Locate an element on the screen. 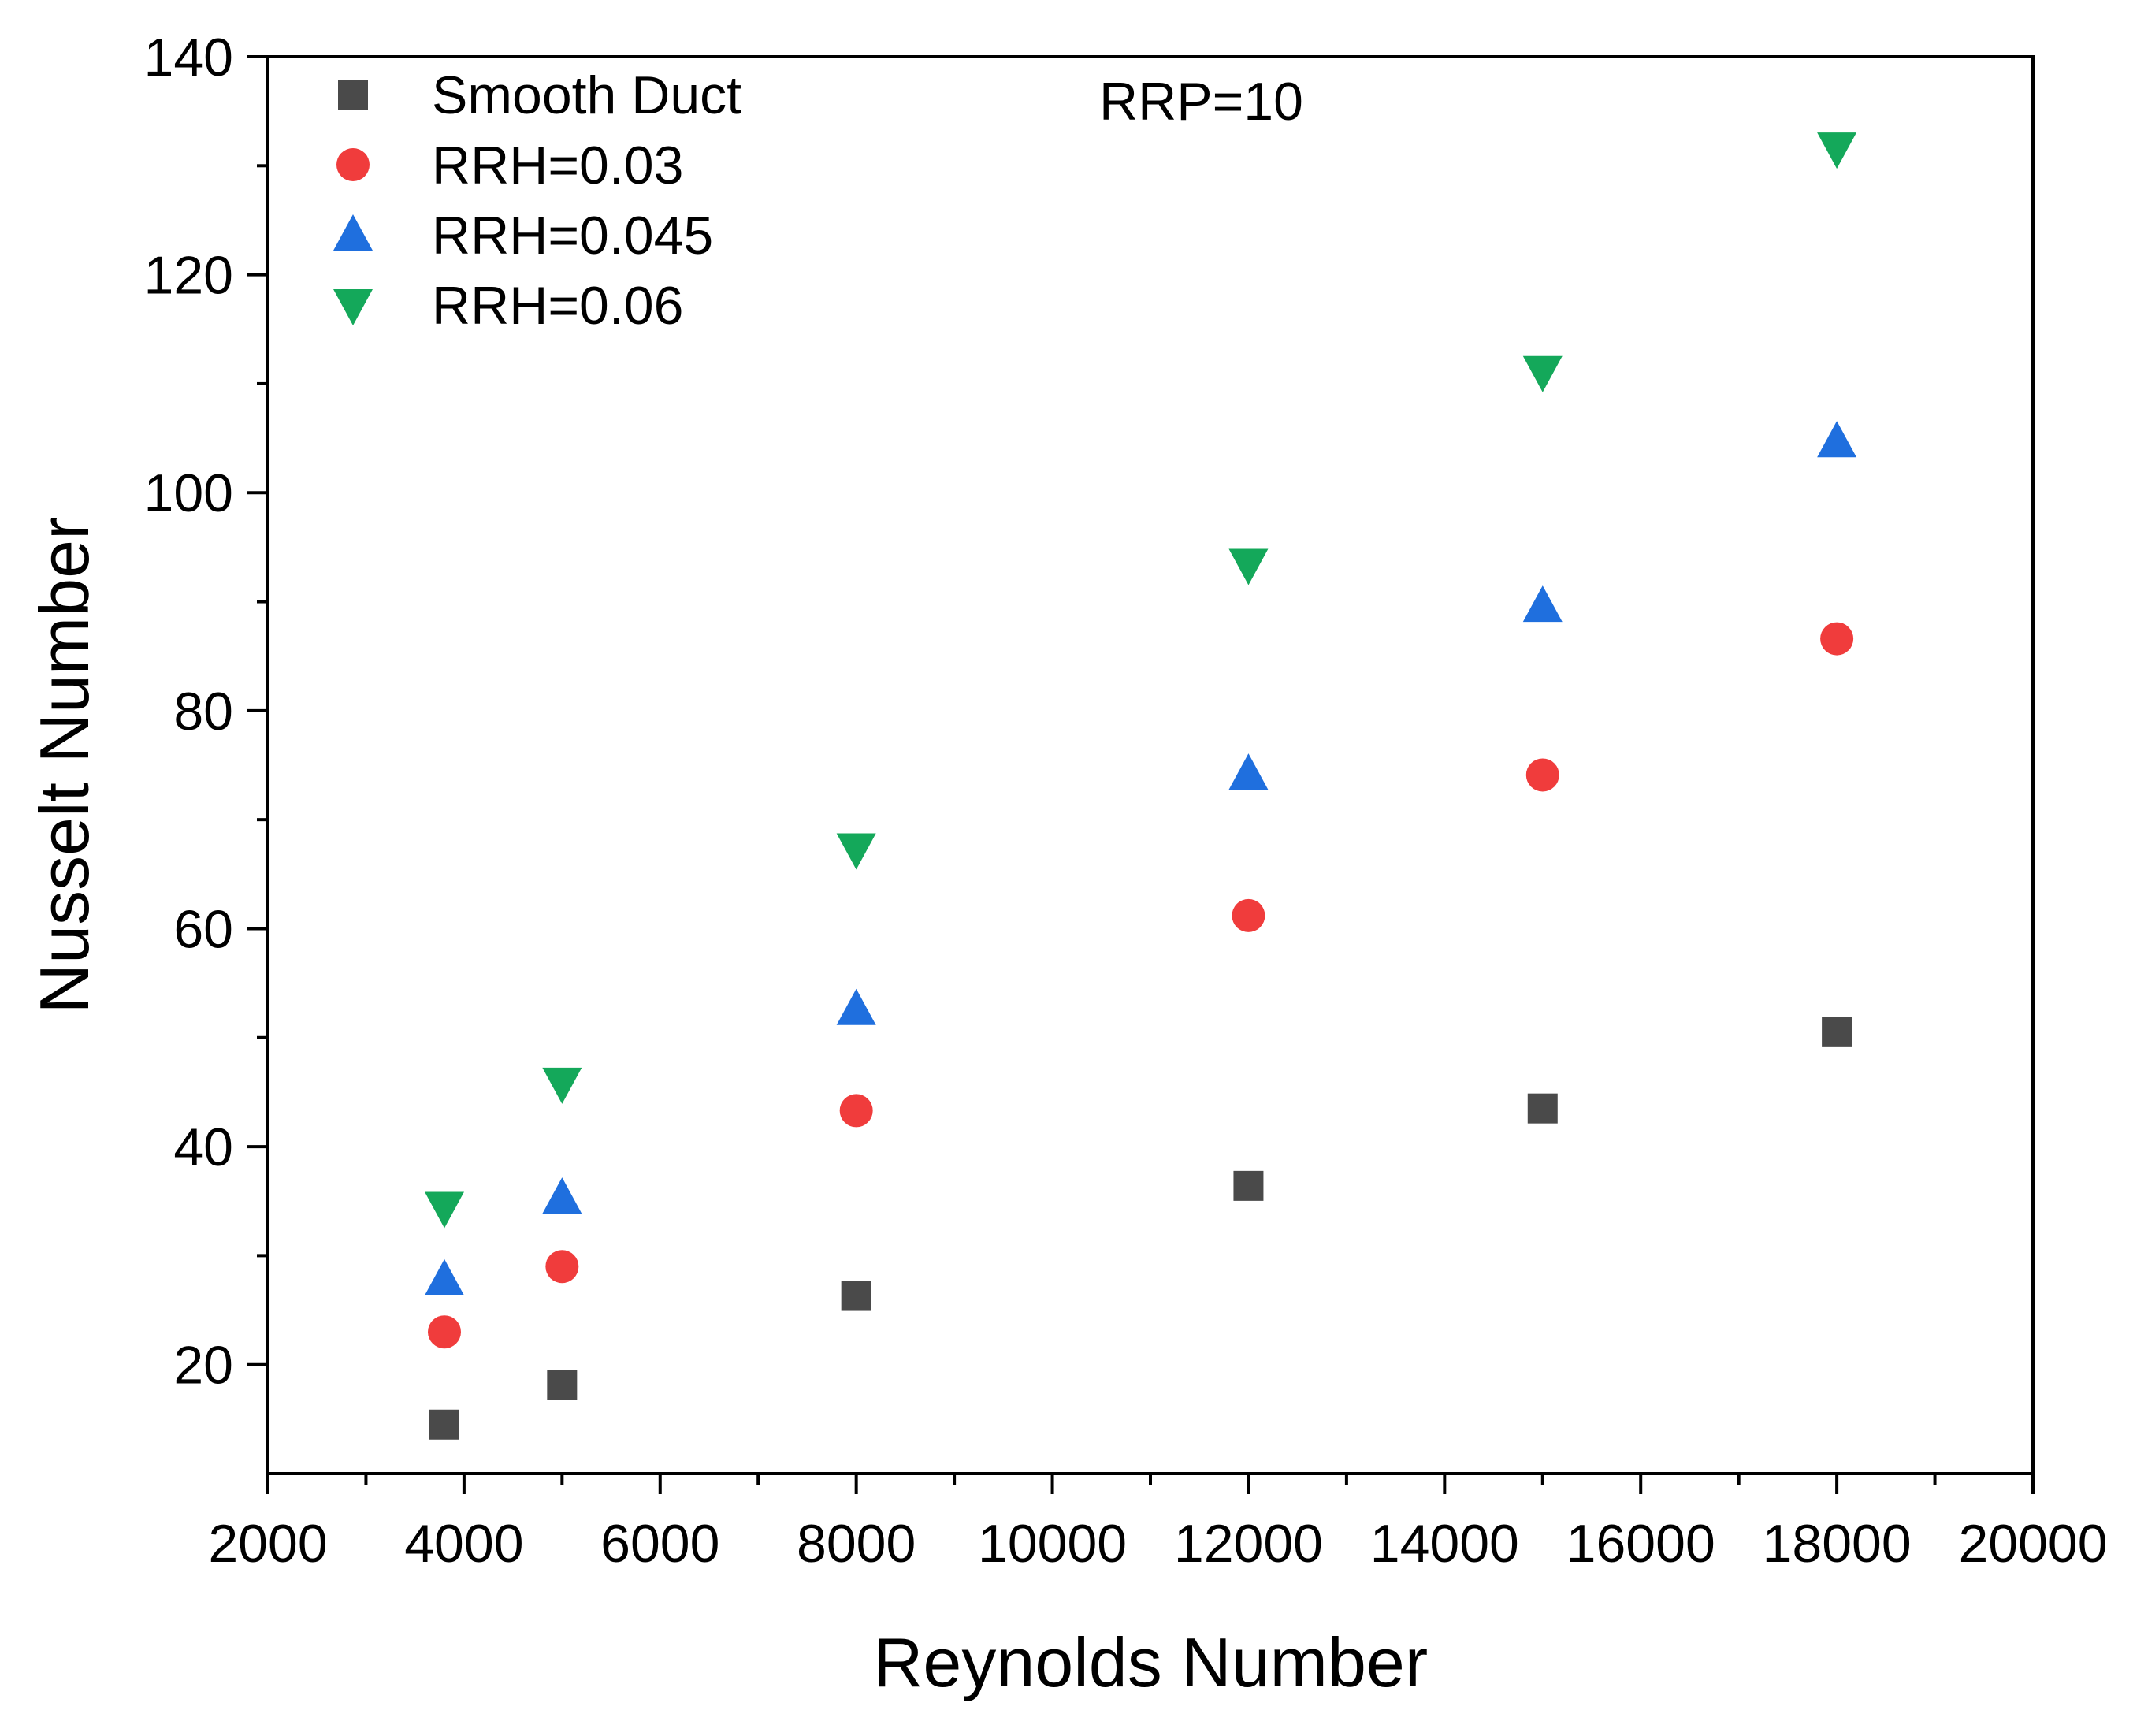 This screenshot has height=1736, width=2133. x-axis-title: Reynolds Number is located at coordinates (1150, 1662).